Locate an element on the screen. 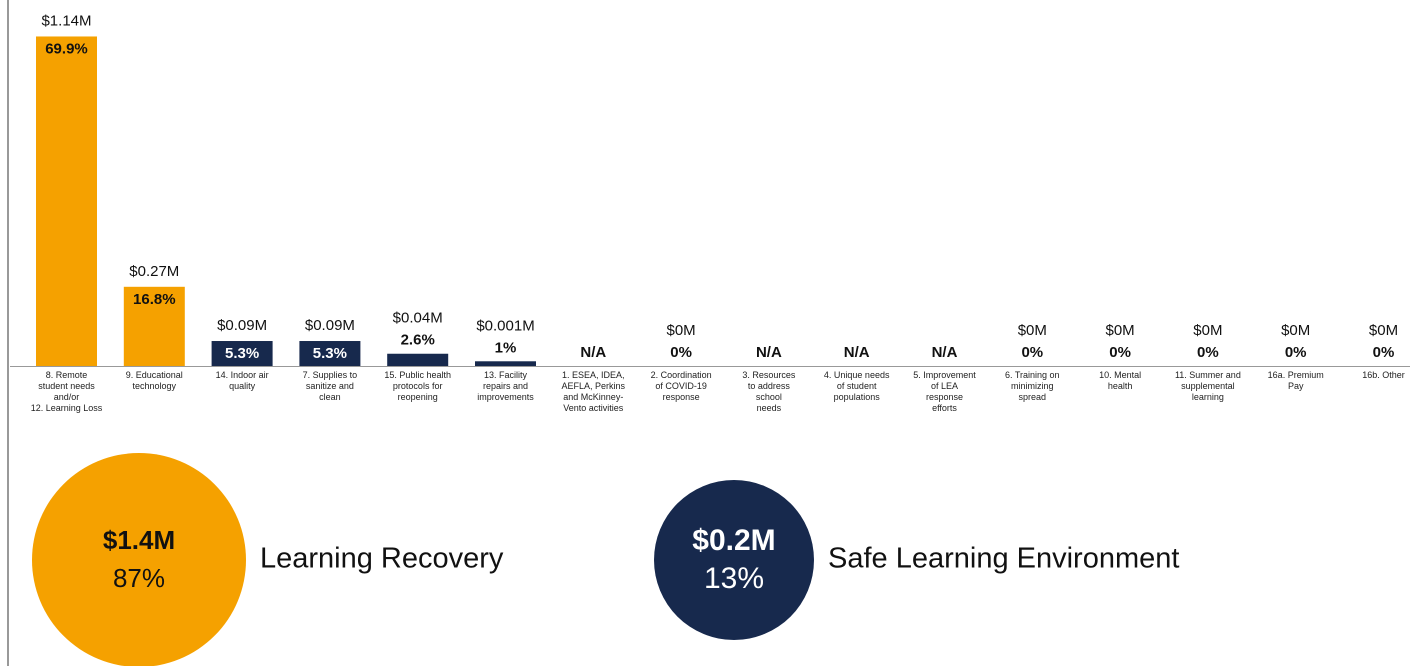 The width and height of the screenshot is (1419, 666). summary-percent: 13% is located at coordinates (734, 578).